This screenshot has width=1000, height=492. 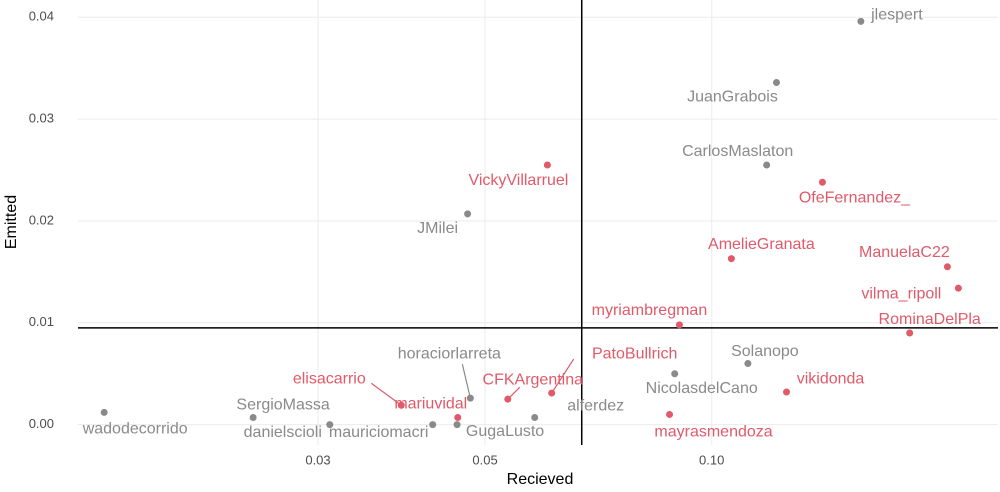 What do you see at coordinates (737, 151) in the screenshot?
I see `point-label: CarlosMaslaton` at bounding box center [737, 151].